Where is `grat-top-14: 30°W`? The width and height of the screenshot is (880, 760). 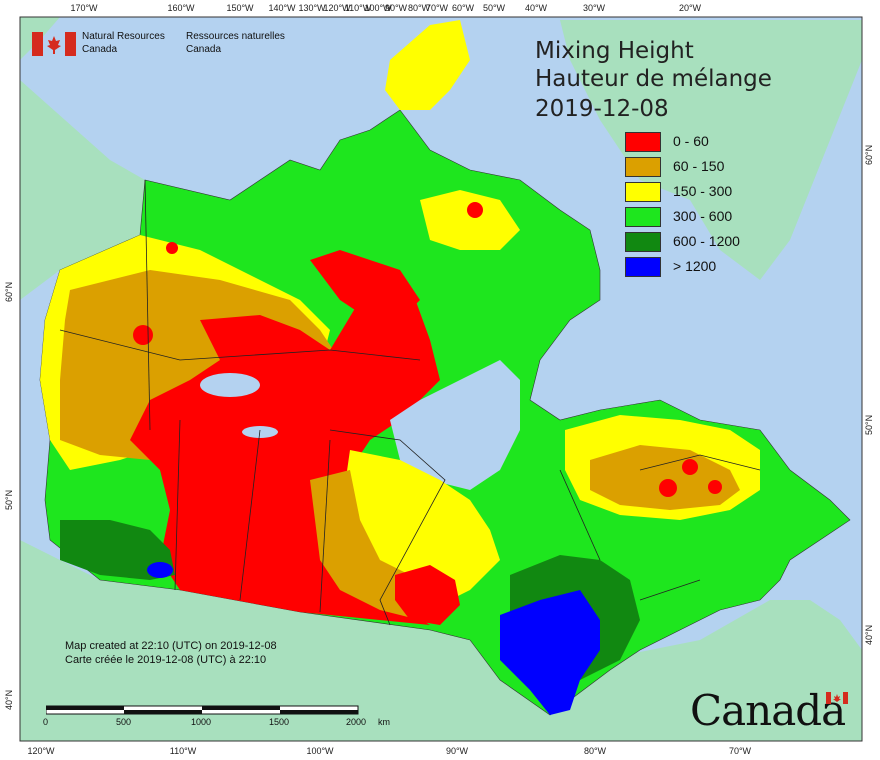
grat-top-14: 30°W is located at coordinates (594, 8).